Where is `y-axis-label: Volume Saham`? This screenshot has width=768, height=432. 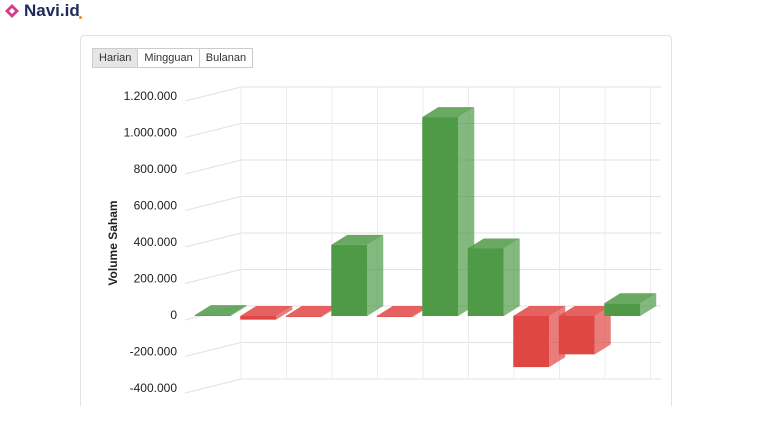
y-axis-label: Volume Saham is located at coordinates (113, 242).